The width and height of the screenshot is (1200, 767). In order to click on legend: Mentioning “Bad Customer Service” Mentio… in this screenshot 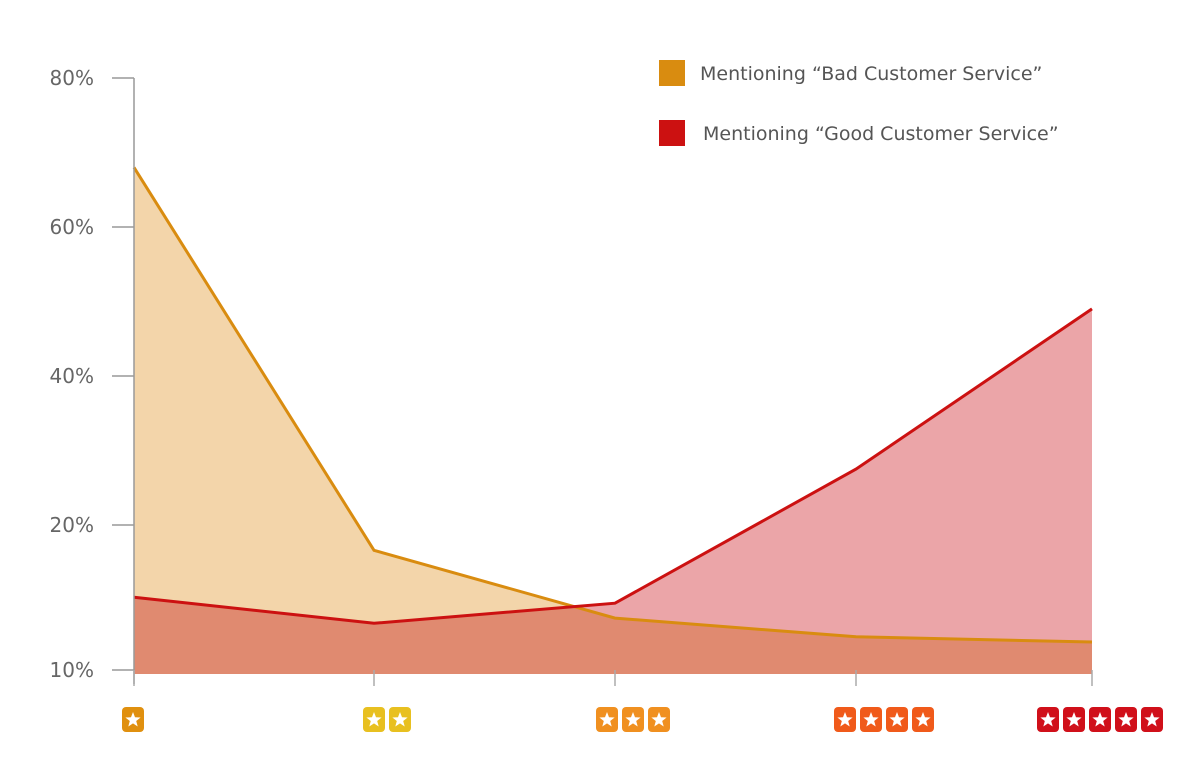, I will do `click(859, 103)`.